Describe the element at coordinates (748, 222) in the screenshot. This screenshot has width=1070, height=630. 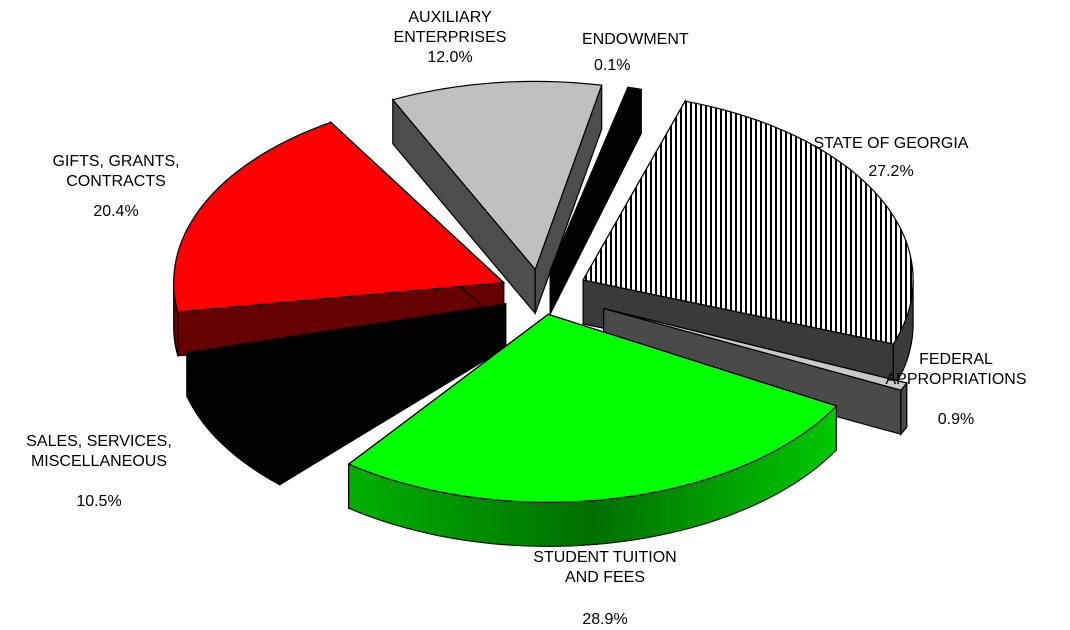
I see `slice-state-of-georgia` at that location.